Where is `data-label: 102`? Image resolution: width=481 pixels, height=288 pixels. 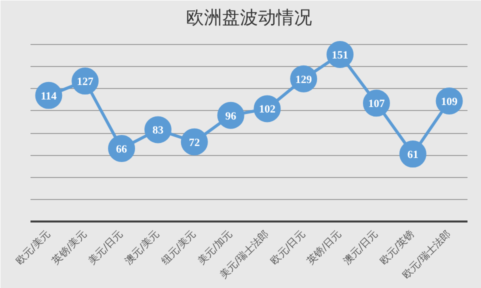 data-label: 102 is located at coordinates (267, 110).